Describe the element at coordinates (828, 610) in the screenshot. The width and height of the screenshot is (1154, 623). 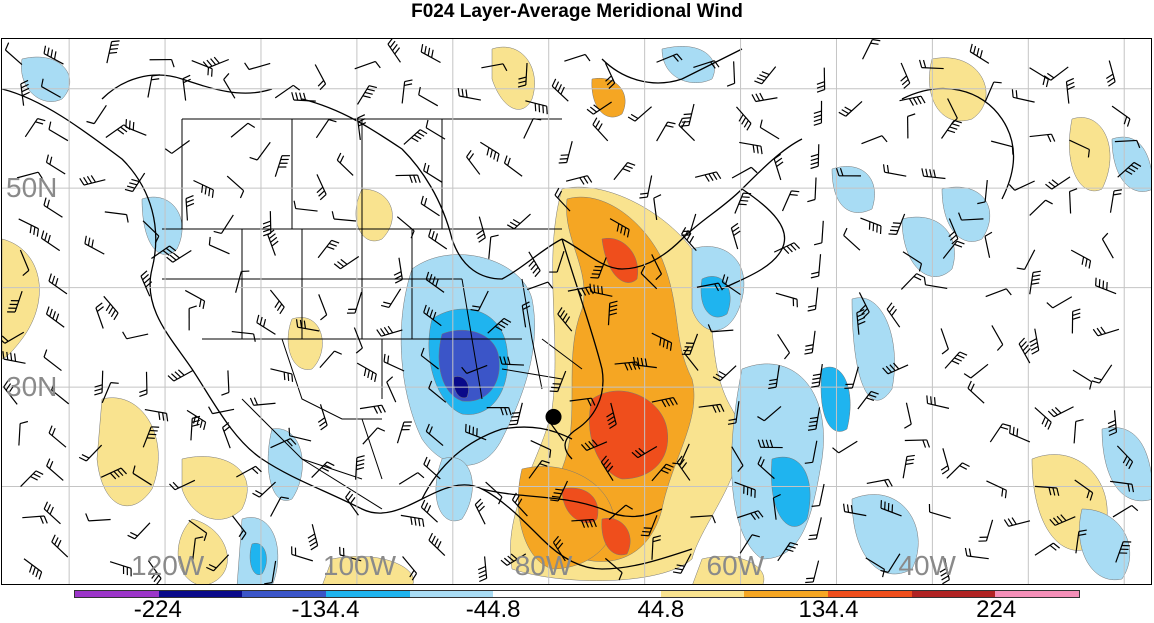
I see `colorbar-label: 134.4` at that location.